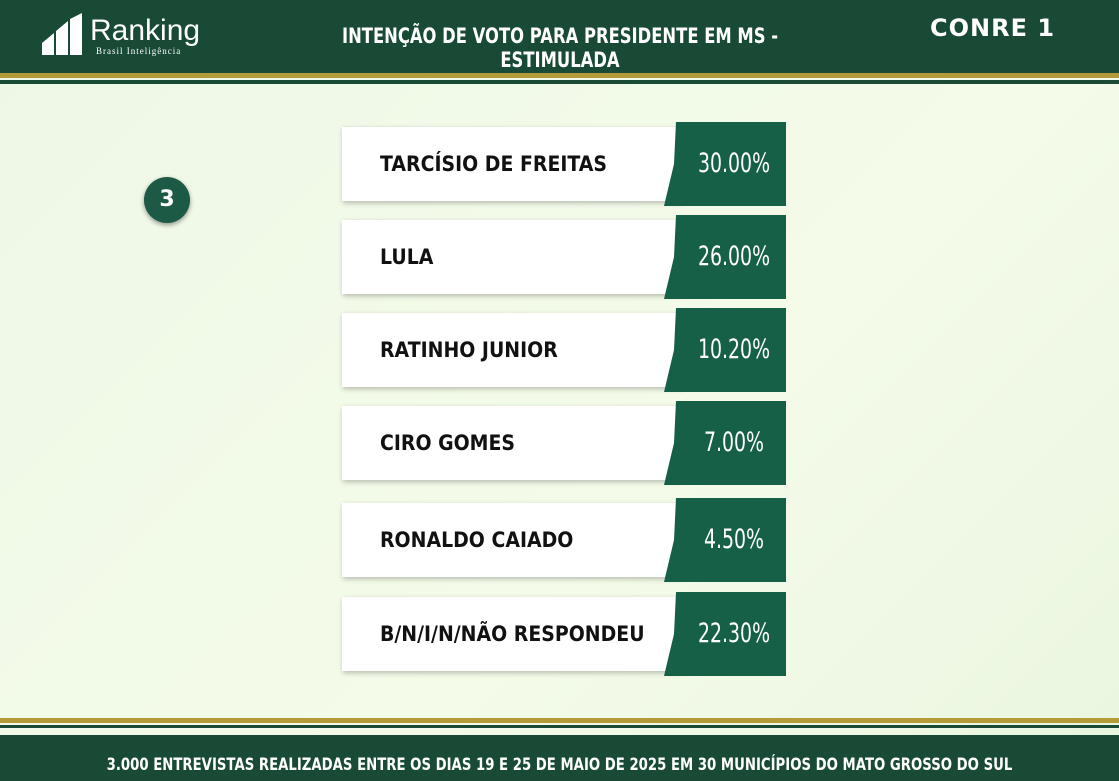 The width and height of the screenshot is (1119, 781). I want to click on footer-bar, so click(559, 758).